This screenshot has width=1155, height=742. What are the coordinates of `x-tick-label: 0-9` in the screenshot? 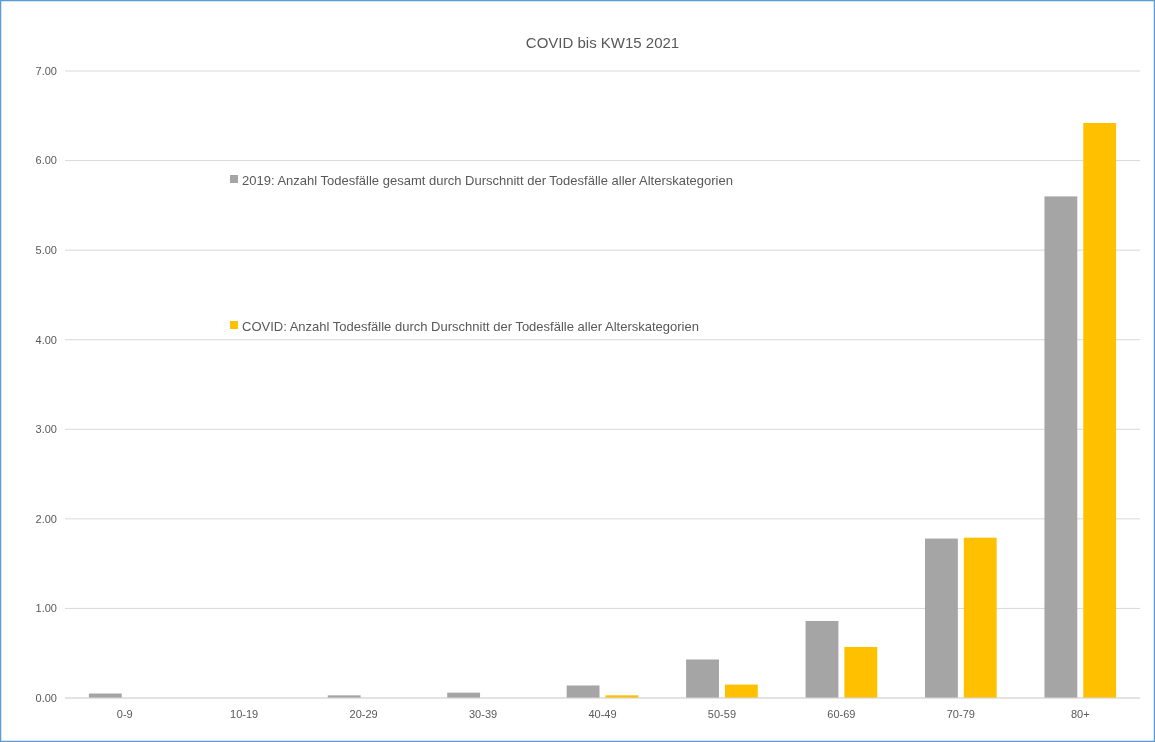 It's located at (124, 714).